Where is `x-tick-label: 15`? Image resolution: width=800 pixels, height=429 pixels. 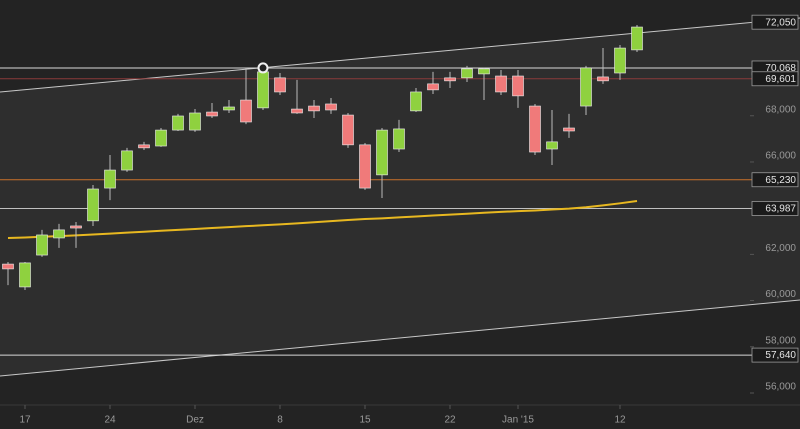
x-tick-label: 15 is located at coordinates (365, 420).